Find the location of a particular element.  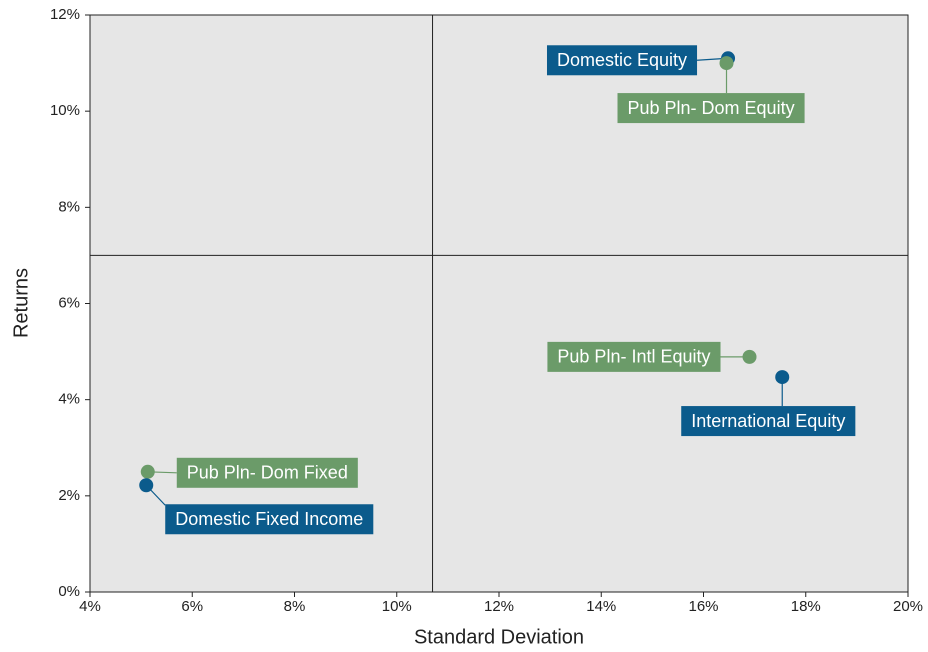

x-tick-label: 18% is located at coordinates (806, 606).